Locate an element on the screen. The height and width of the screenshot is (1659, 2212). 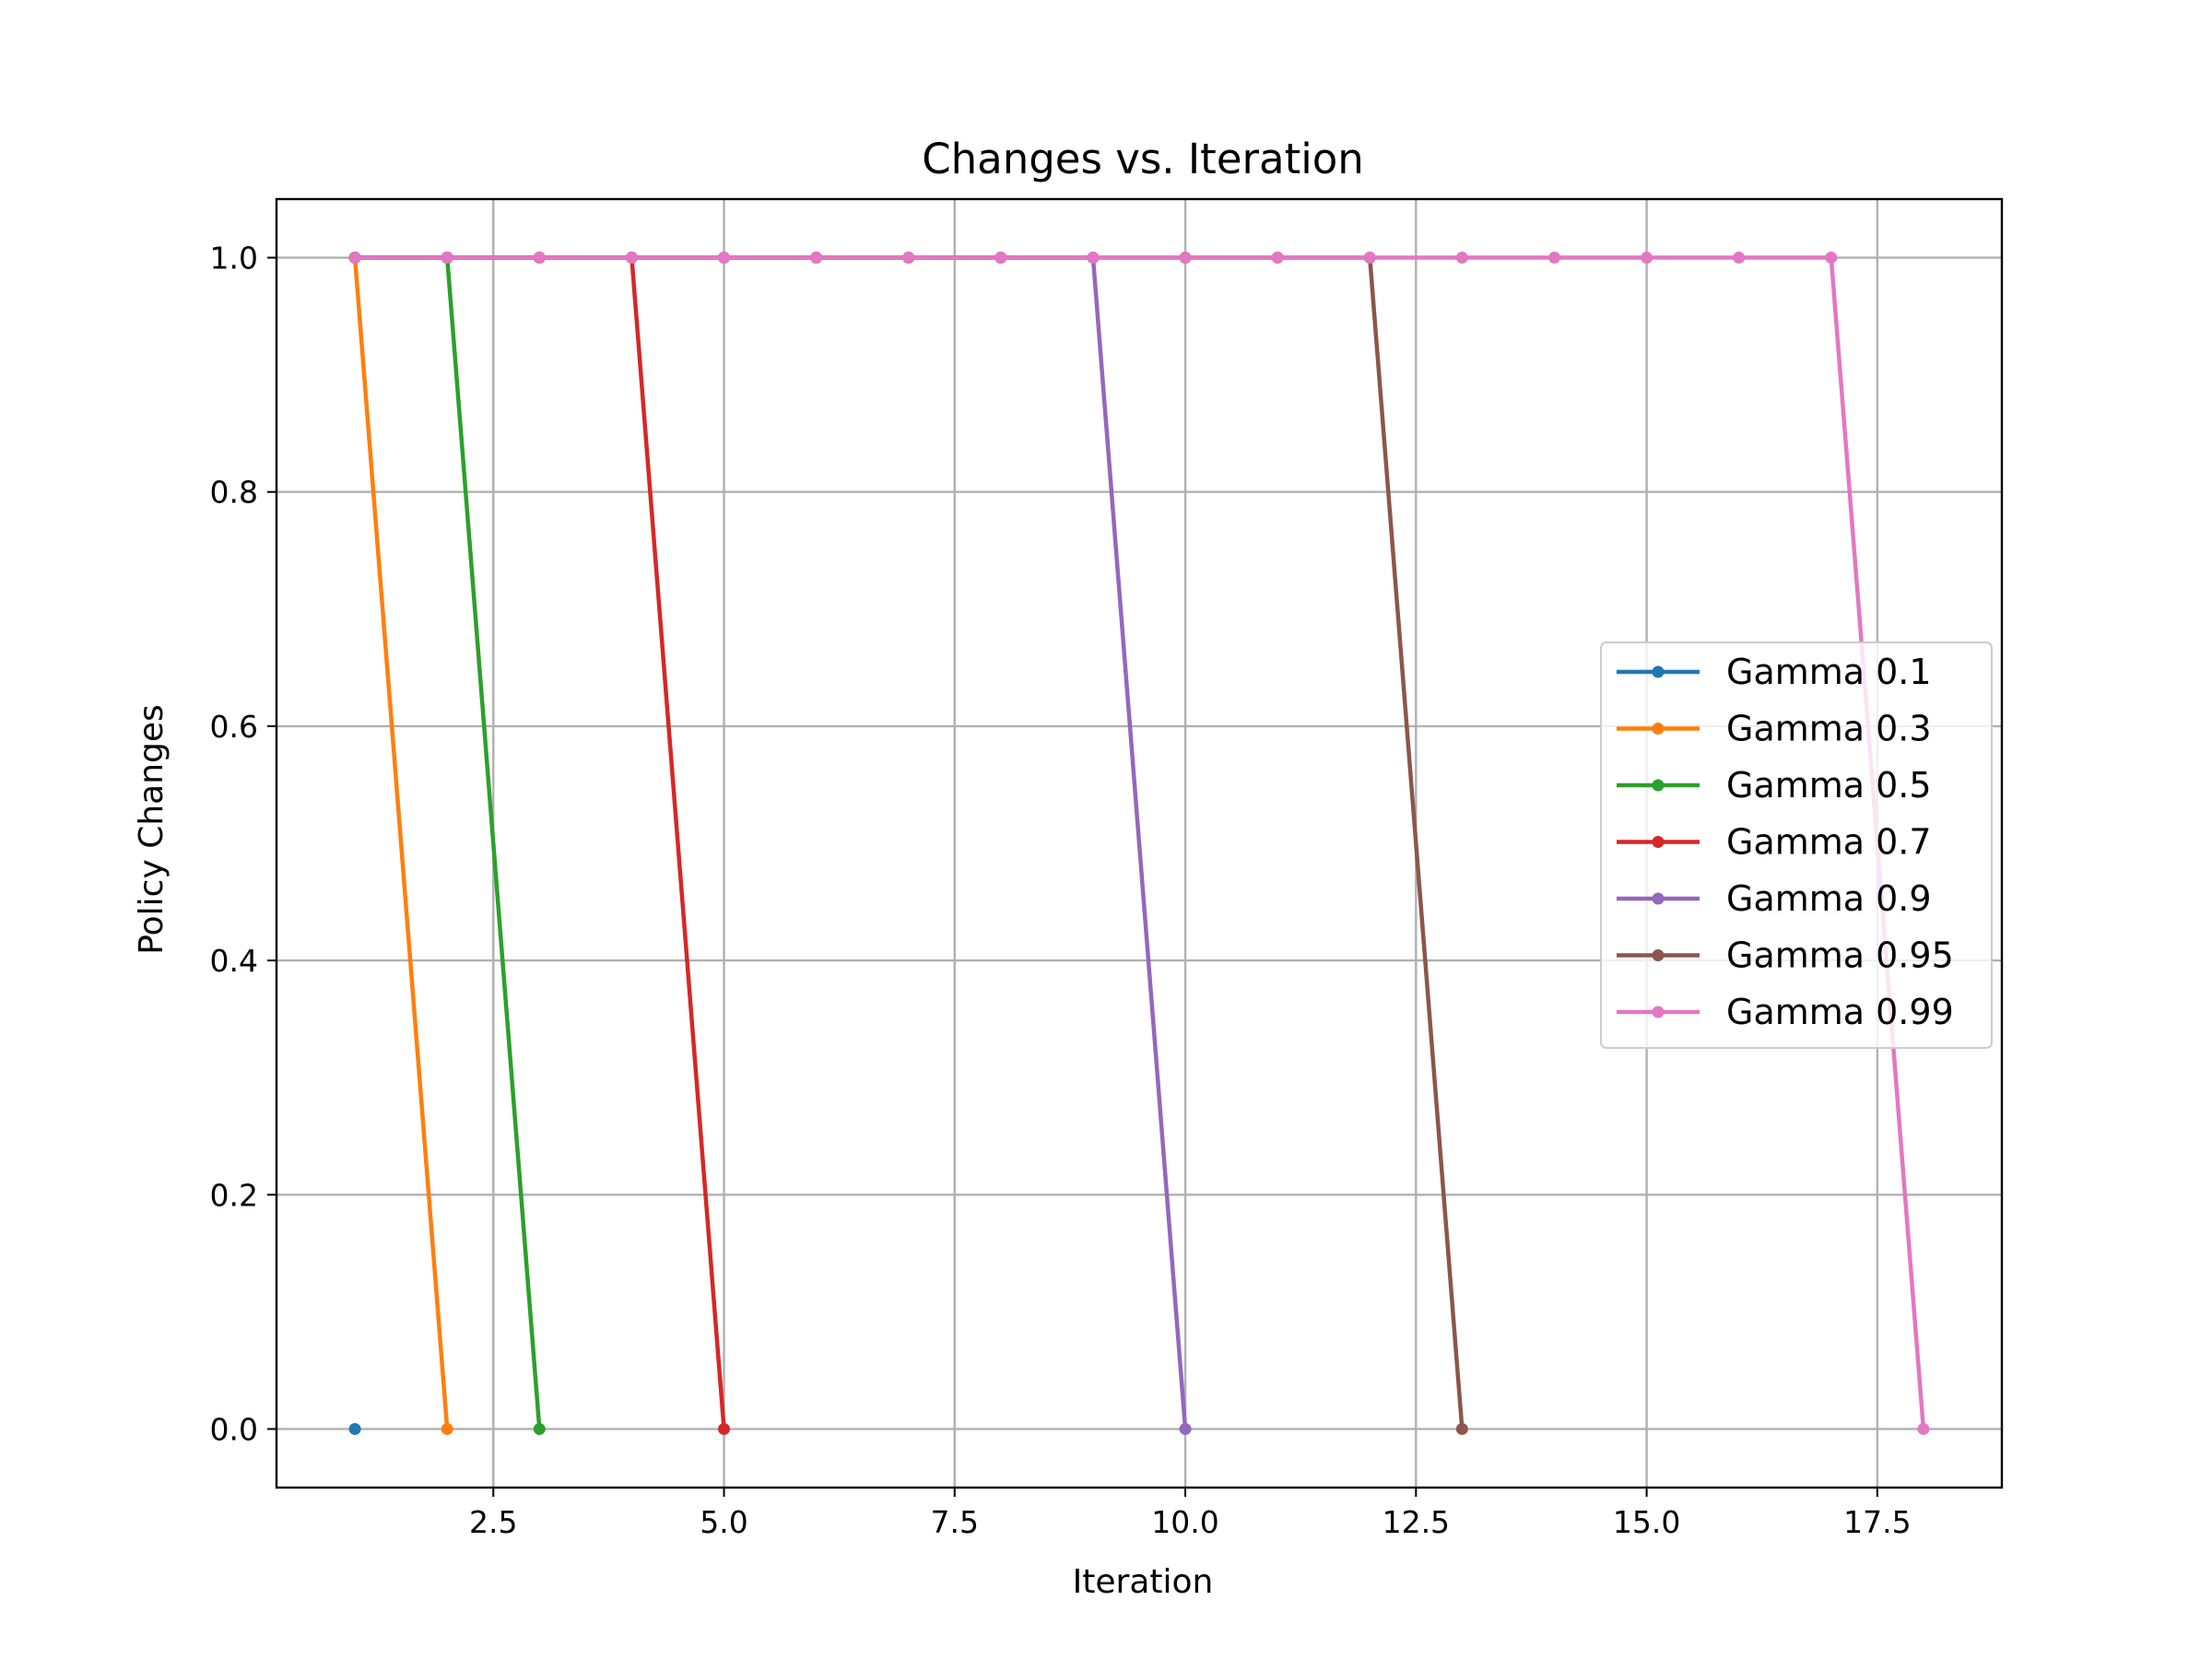
legend-item: Gamma 0.3 is located at coordinates (1774, 729).